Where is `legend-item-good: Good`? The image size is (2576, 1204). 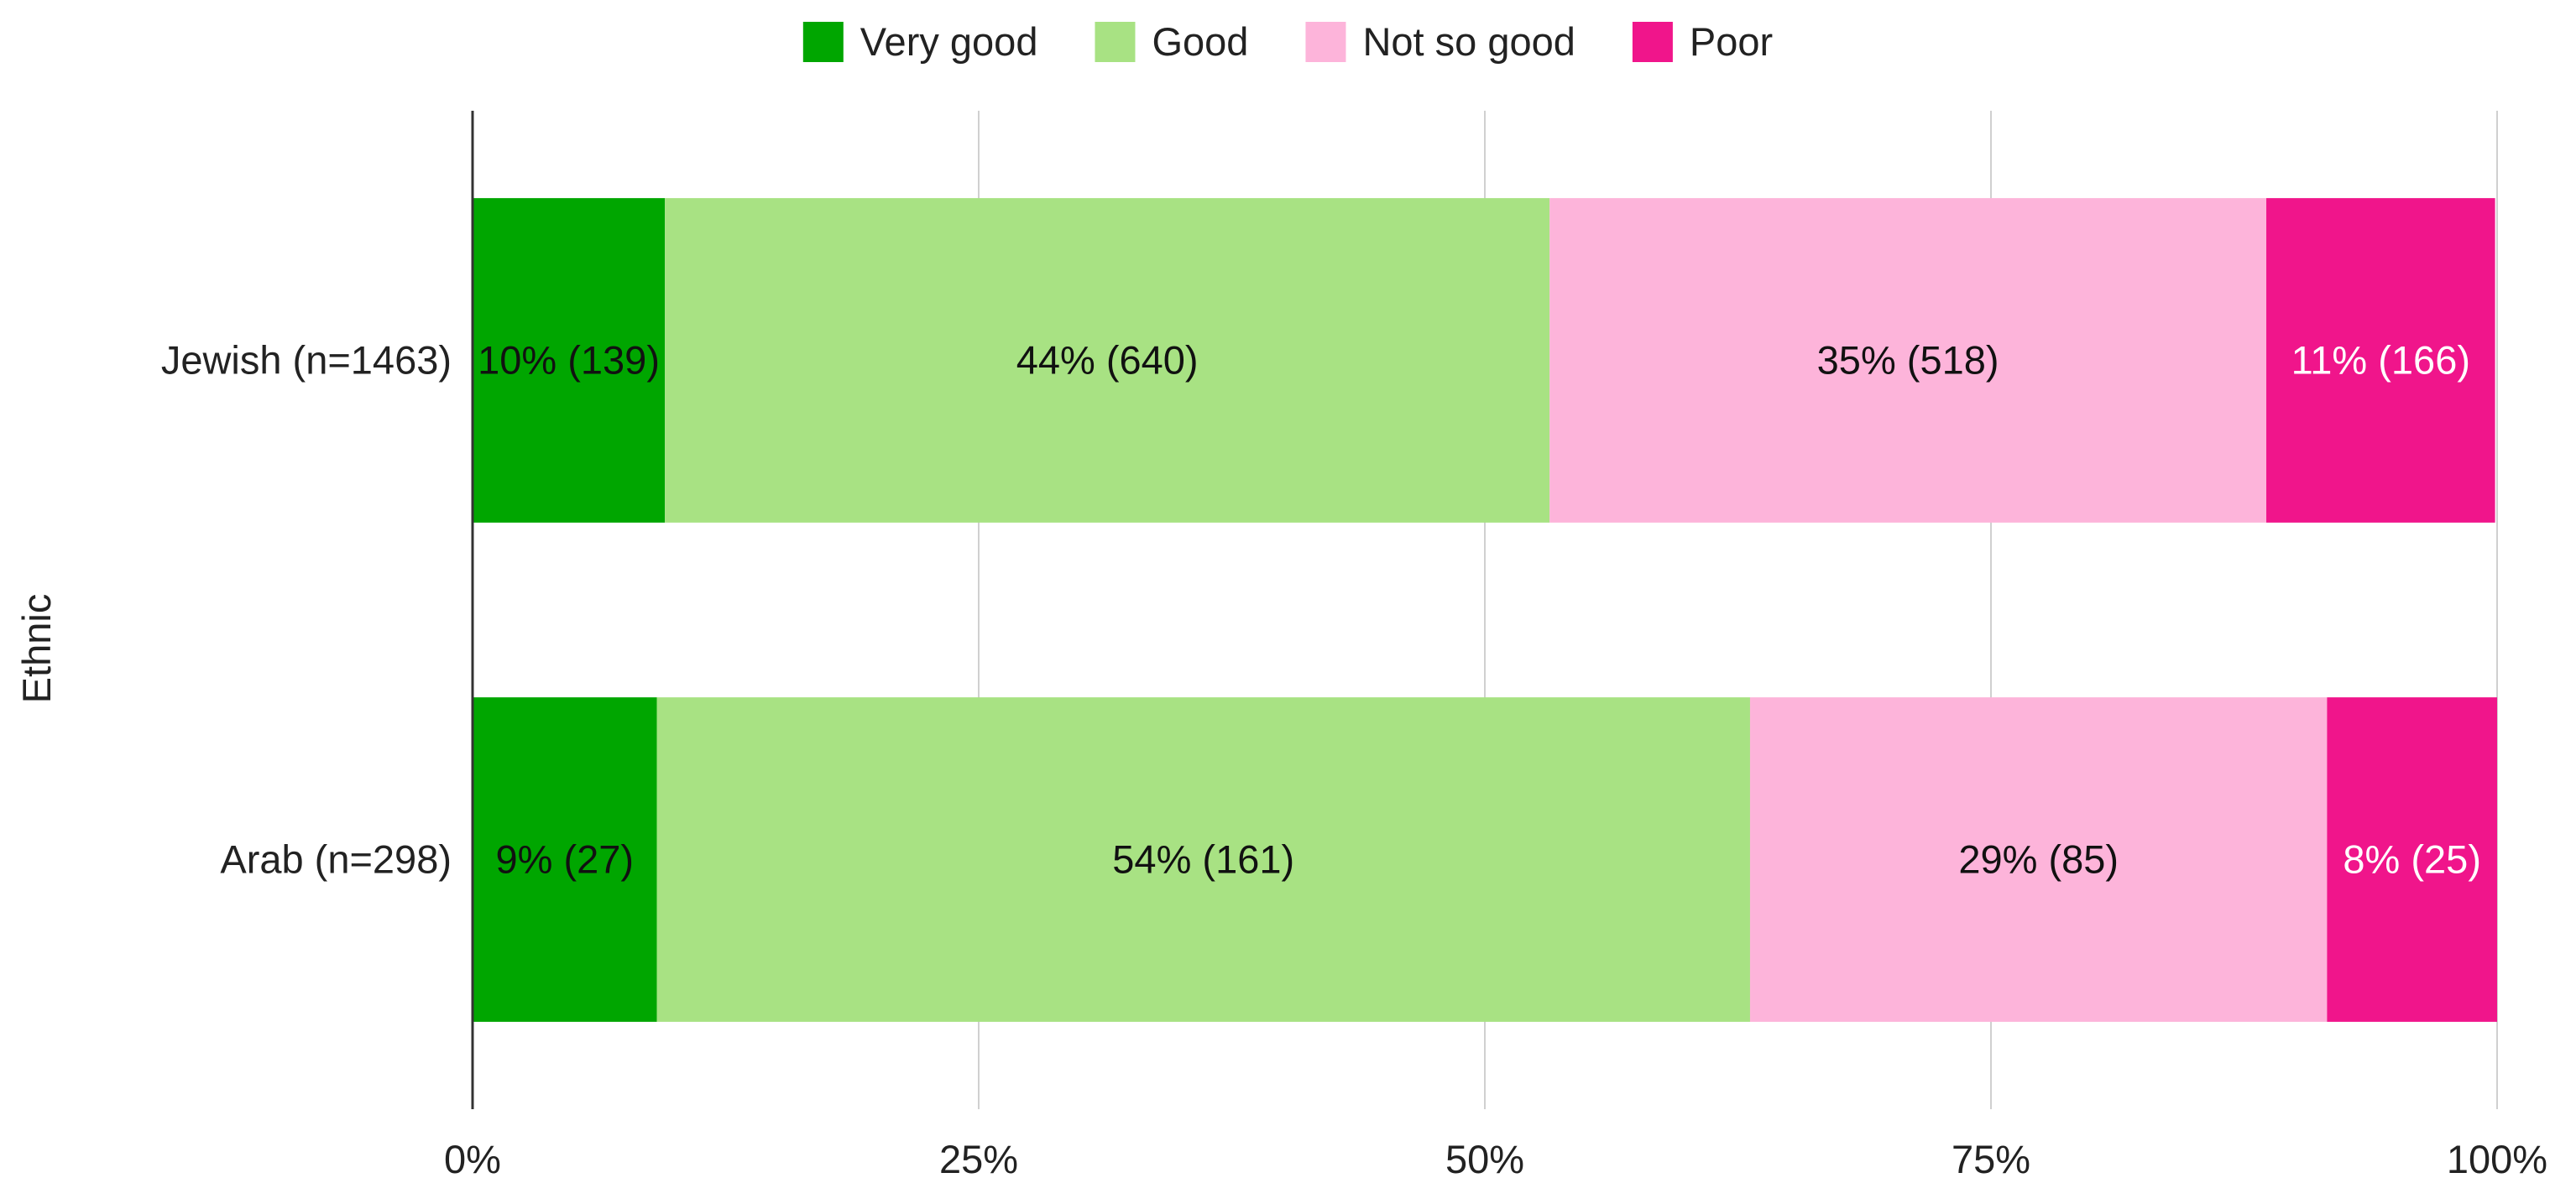 legend-item-good: Good is located at coordinates (1171, 41).